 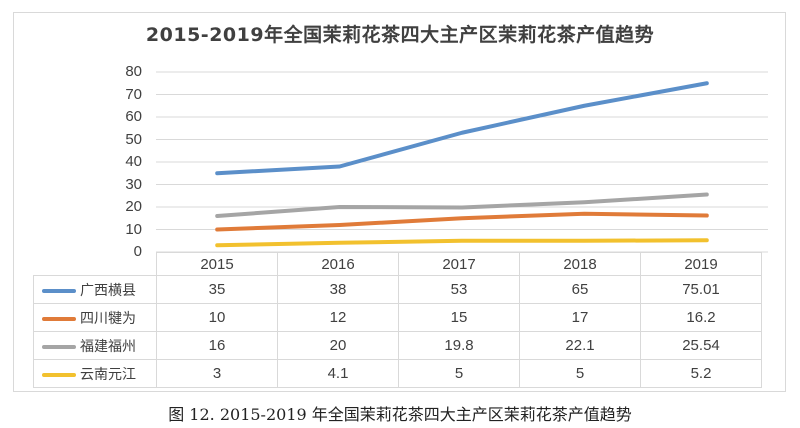 What do you see at coordinates (108, 346) in the screenshot?
I see `legend-label: 福建福州` at bounding box center [108, 346].